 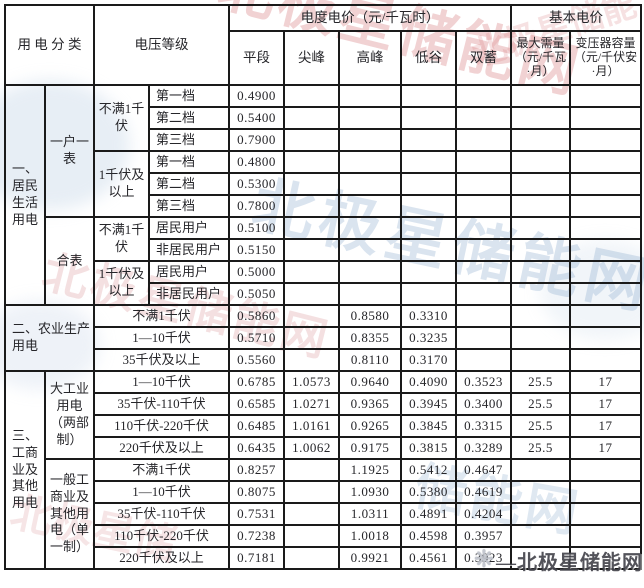 I want to click on price-value-cell: 0.4561, so click(x=428, y=558).